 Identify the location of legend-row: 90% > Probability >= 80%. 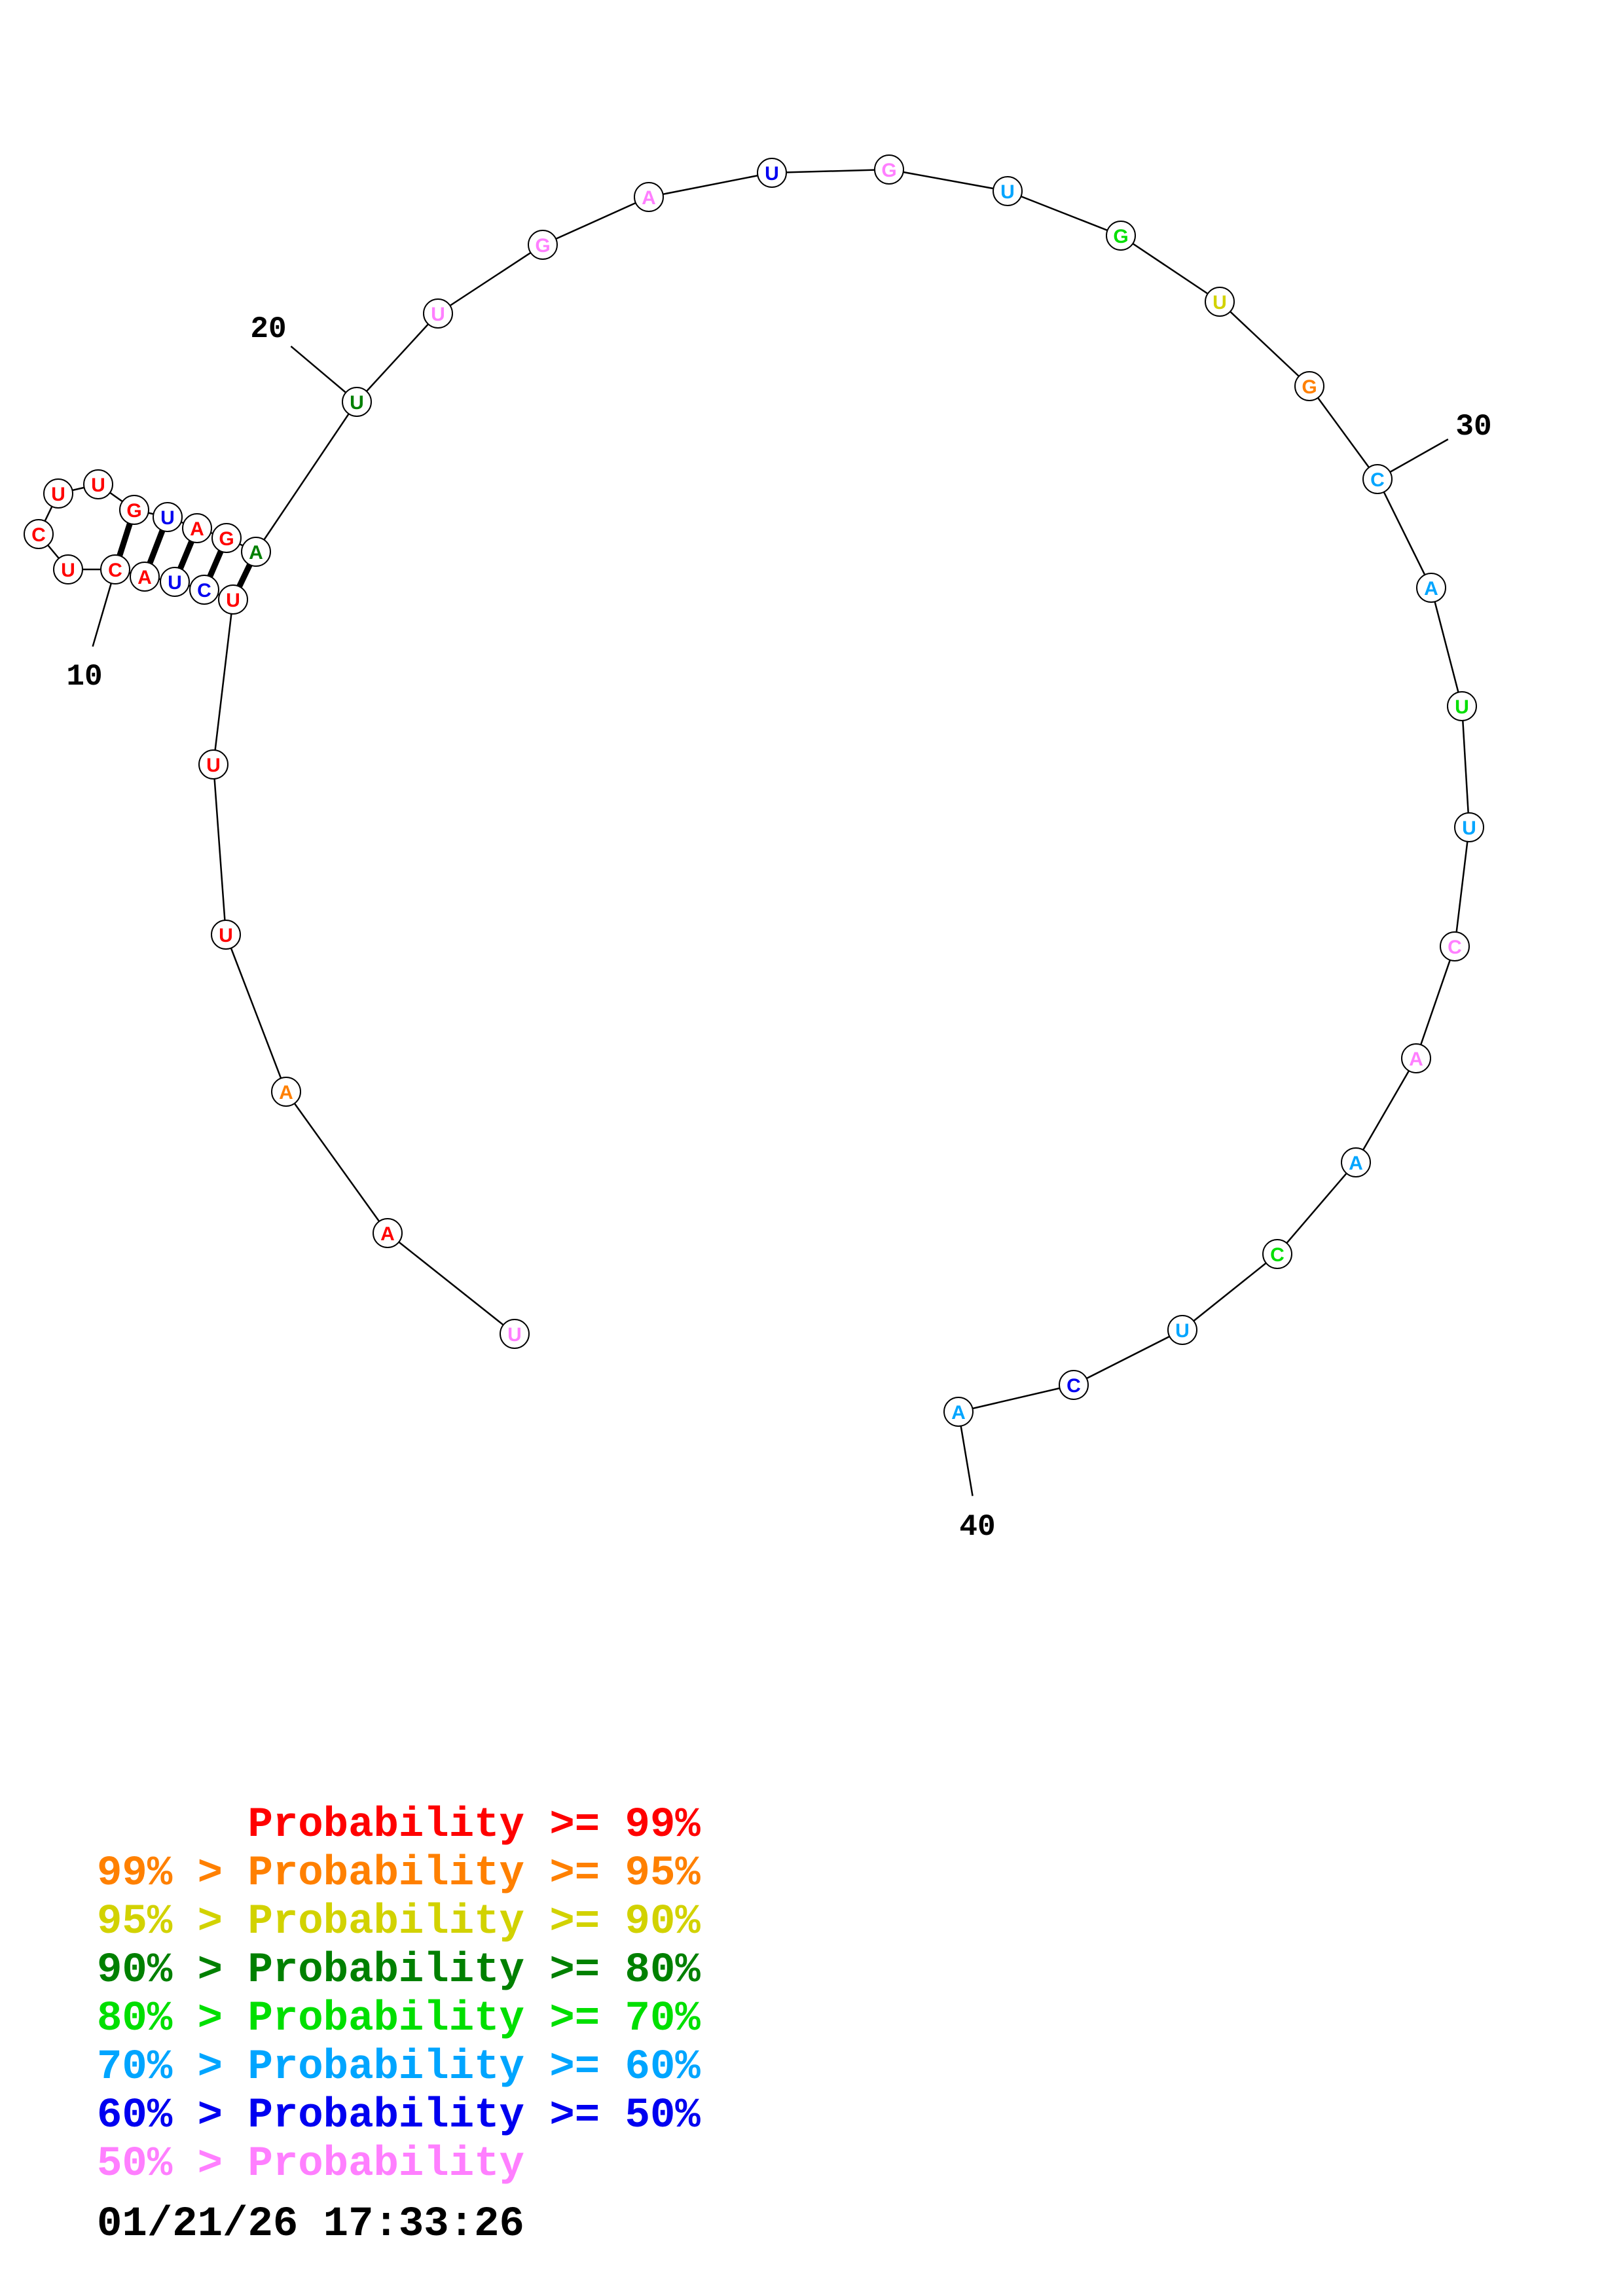
(399, 1970).